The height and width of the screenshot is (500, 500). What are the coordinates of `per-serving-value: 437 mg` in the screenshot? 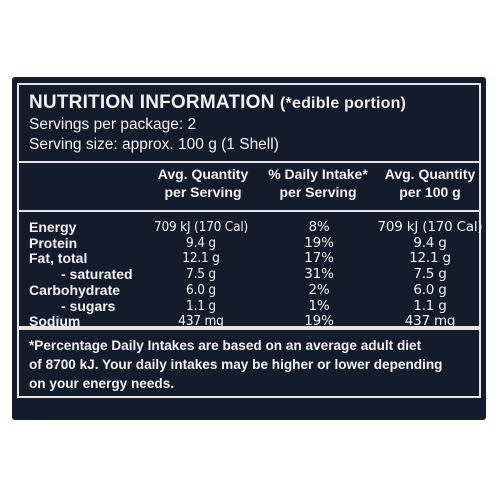 It's located at (201, 321).